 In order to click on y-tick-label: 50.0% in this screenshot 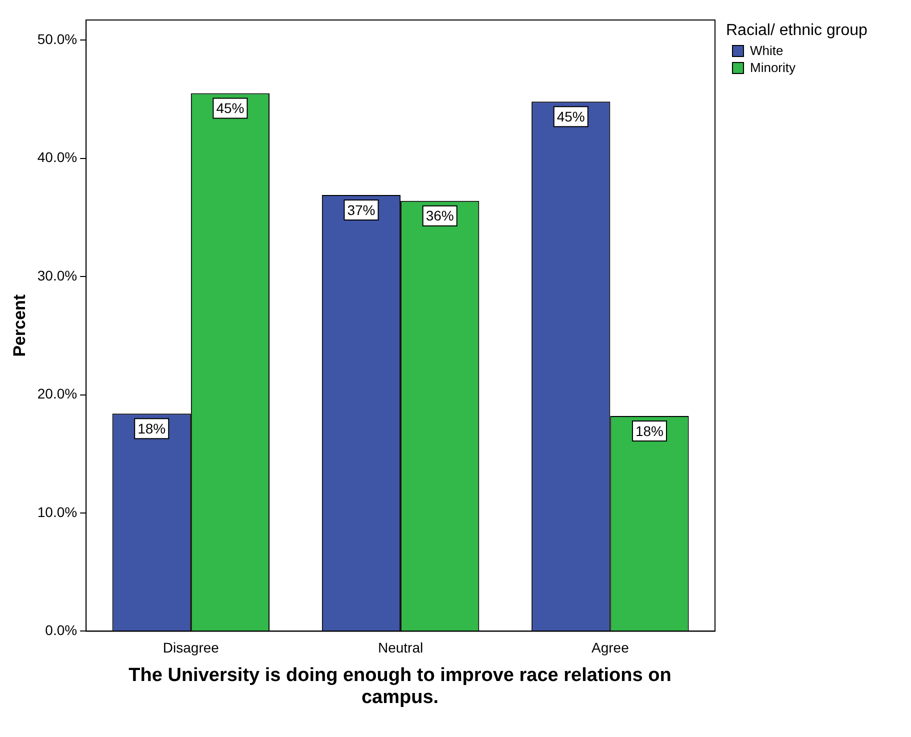, I will do `click(57, 38)`.